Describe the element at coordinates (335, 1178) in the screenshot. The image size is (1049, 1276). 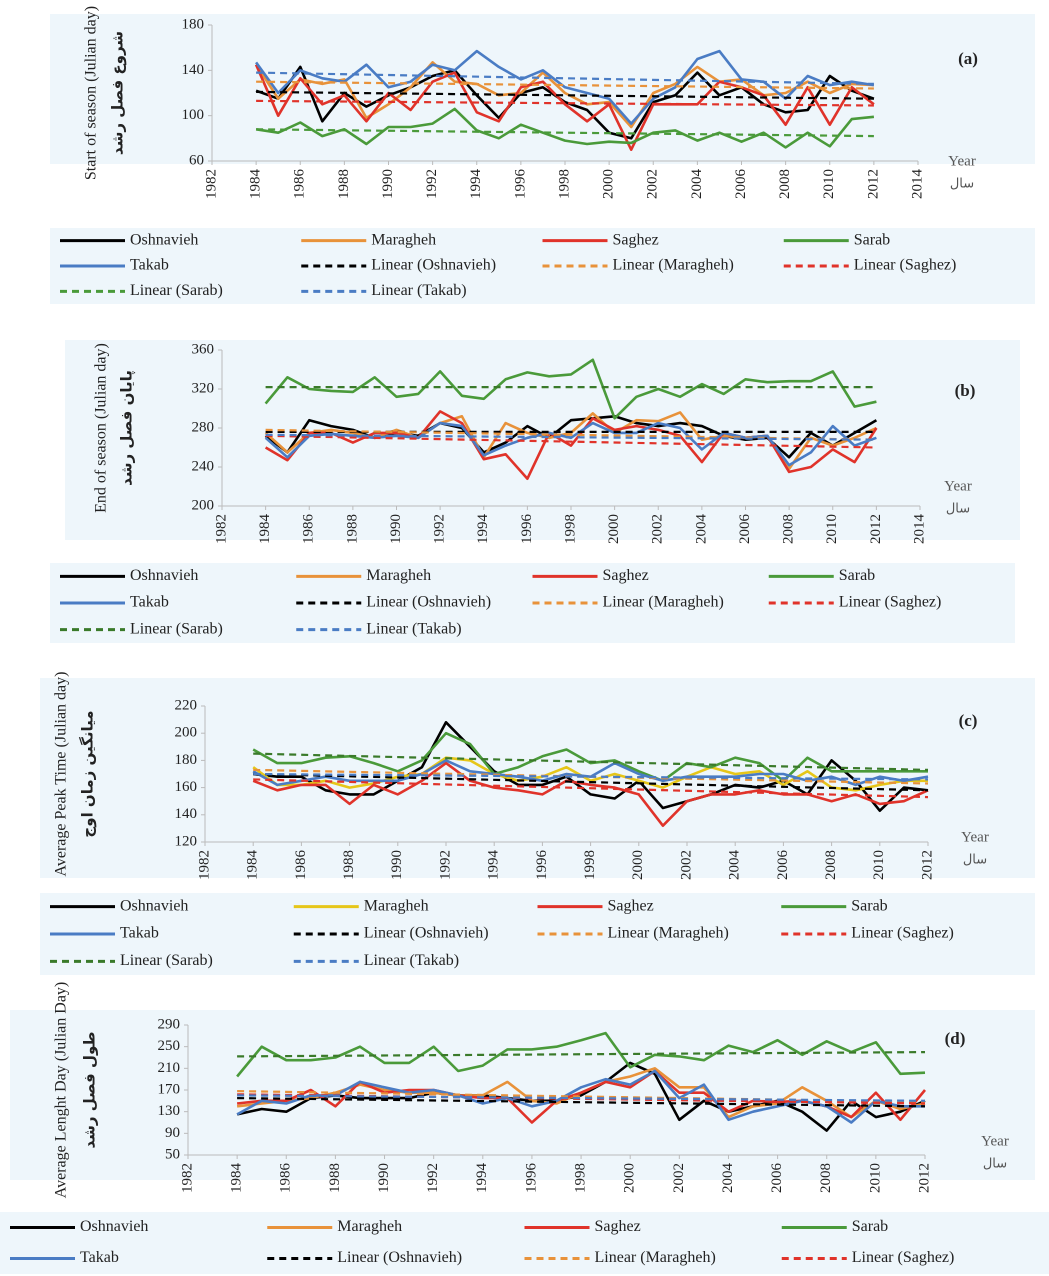
I see `x-tick-label: 1988` at that location.